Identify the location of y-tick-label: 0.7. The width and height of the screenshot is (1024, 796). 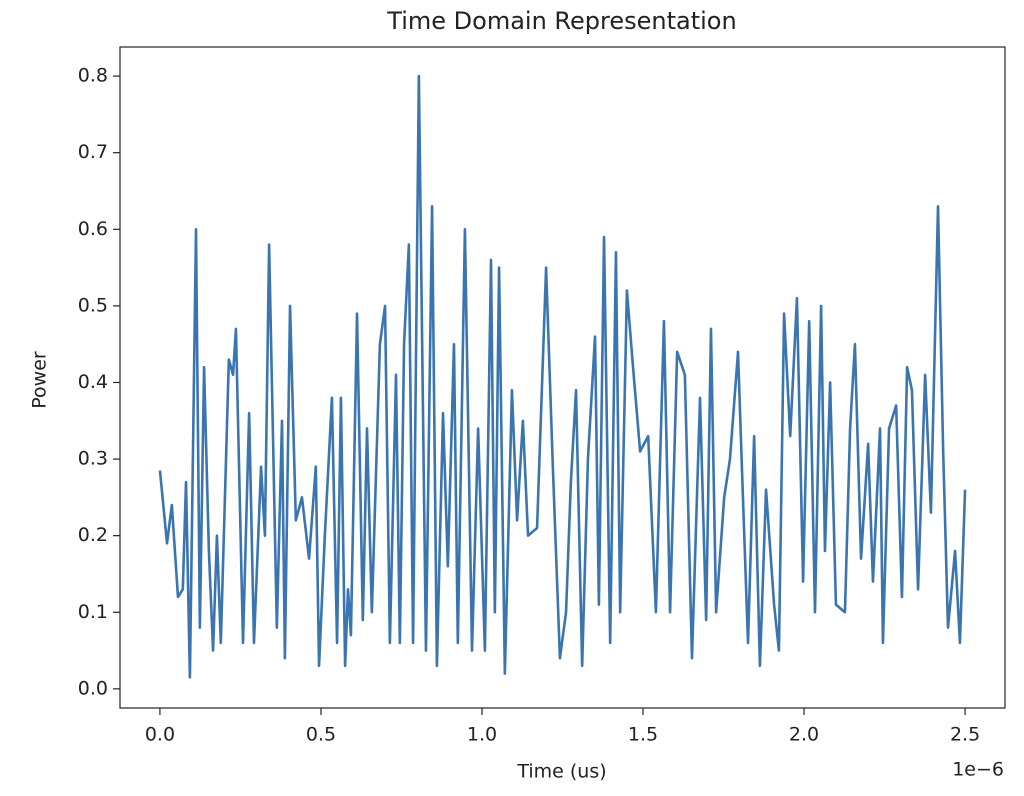
(93, 152).